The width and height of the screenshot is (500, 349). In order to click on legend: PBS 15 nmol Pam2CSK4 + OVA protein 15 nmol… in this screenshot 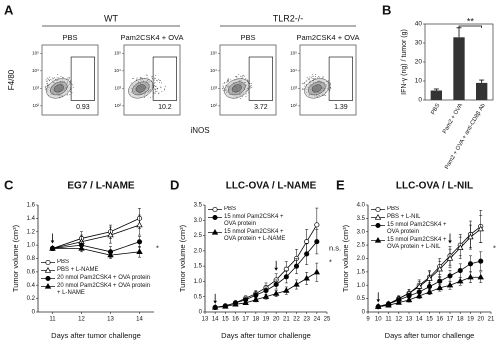, I will do `click(250, 224)`.